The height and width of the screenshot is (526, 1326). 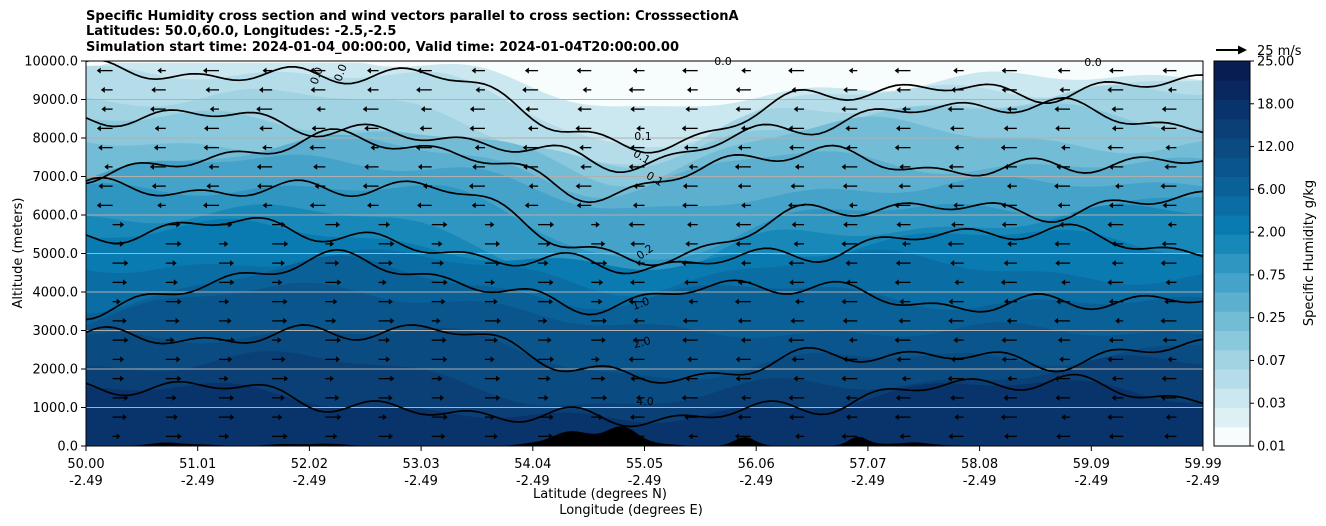 I want to click on x-tick-label-lon: -2.49, so click(x=1091, y=481).